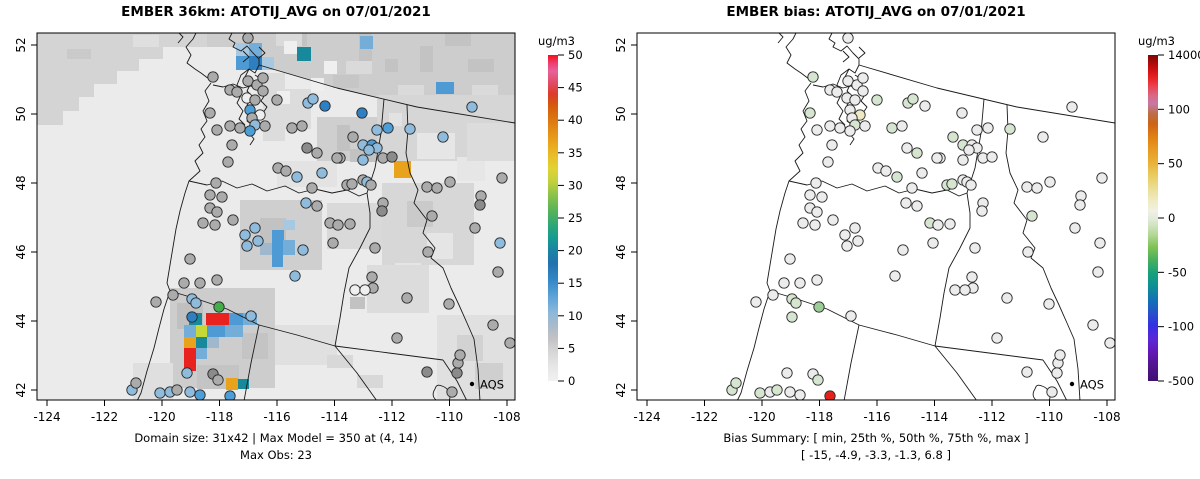 This screenshot has height=479, width=1200. What do you see at coordinates (1184, 55) in the screenshot?
I see `colorbar-tick-label: 14000` at bounding box center [1184, 55].